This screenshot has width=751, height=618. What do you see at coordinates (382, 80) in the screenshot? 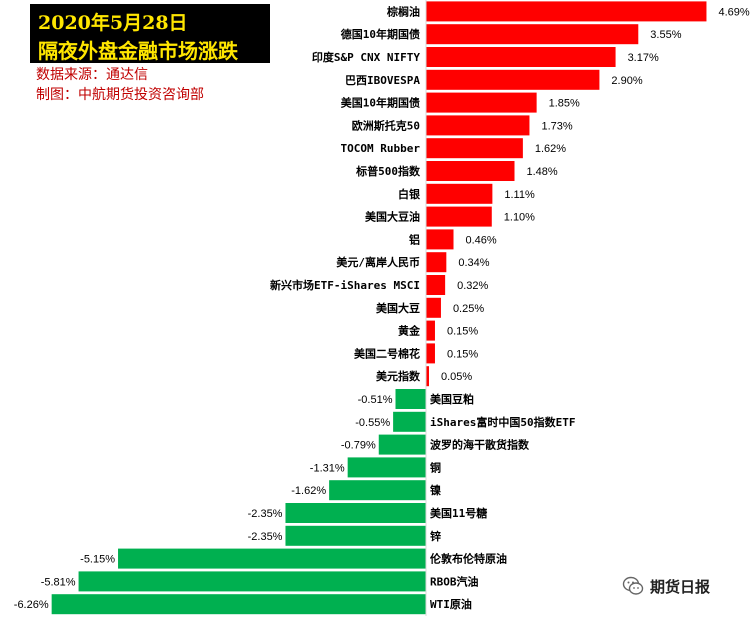
I see `category-label: 巴西IBOVESPA` at bounding box center [382, 80].